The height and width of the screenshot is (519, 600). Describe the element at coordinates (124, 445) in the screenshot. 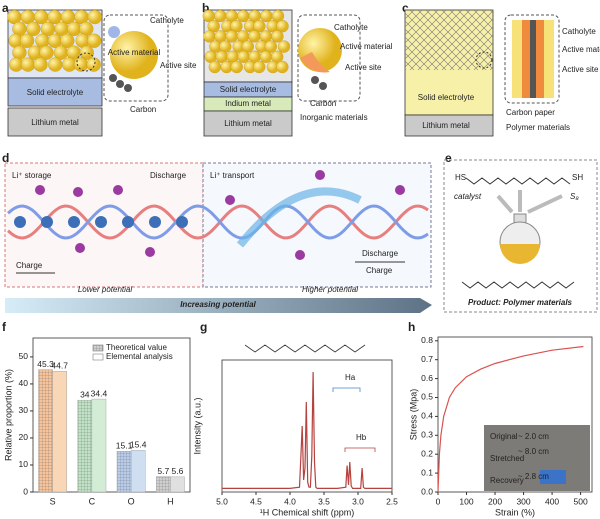

I see `value-label: 15.1` at that location.